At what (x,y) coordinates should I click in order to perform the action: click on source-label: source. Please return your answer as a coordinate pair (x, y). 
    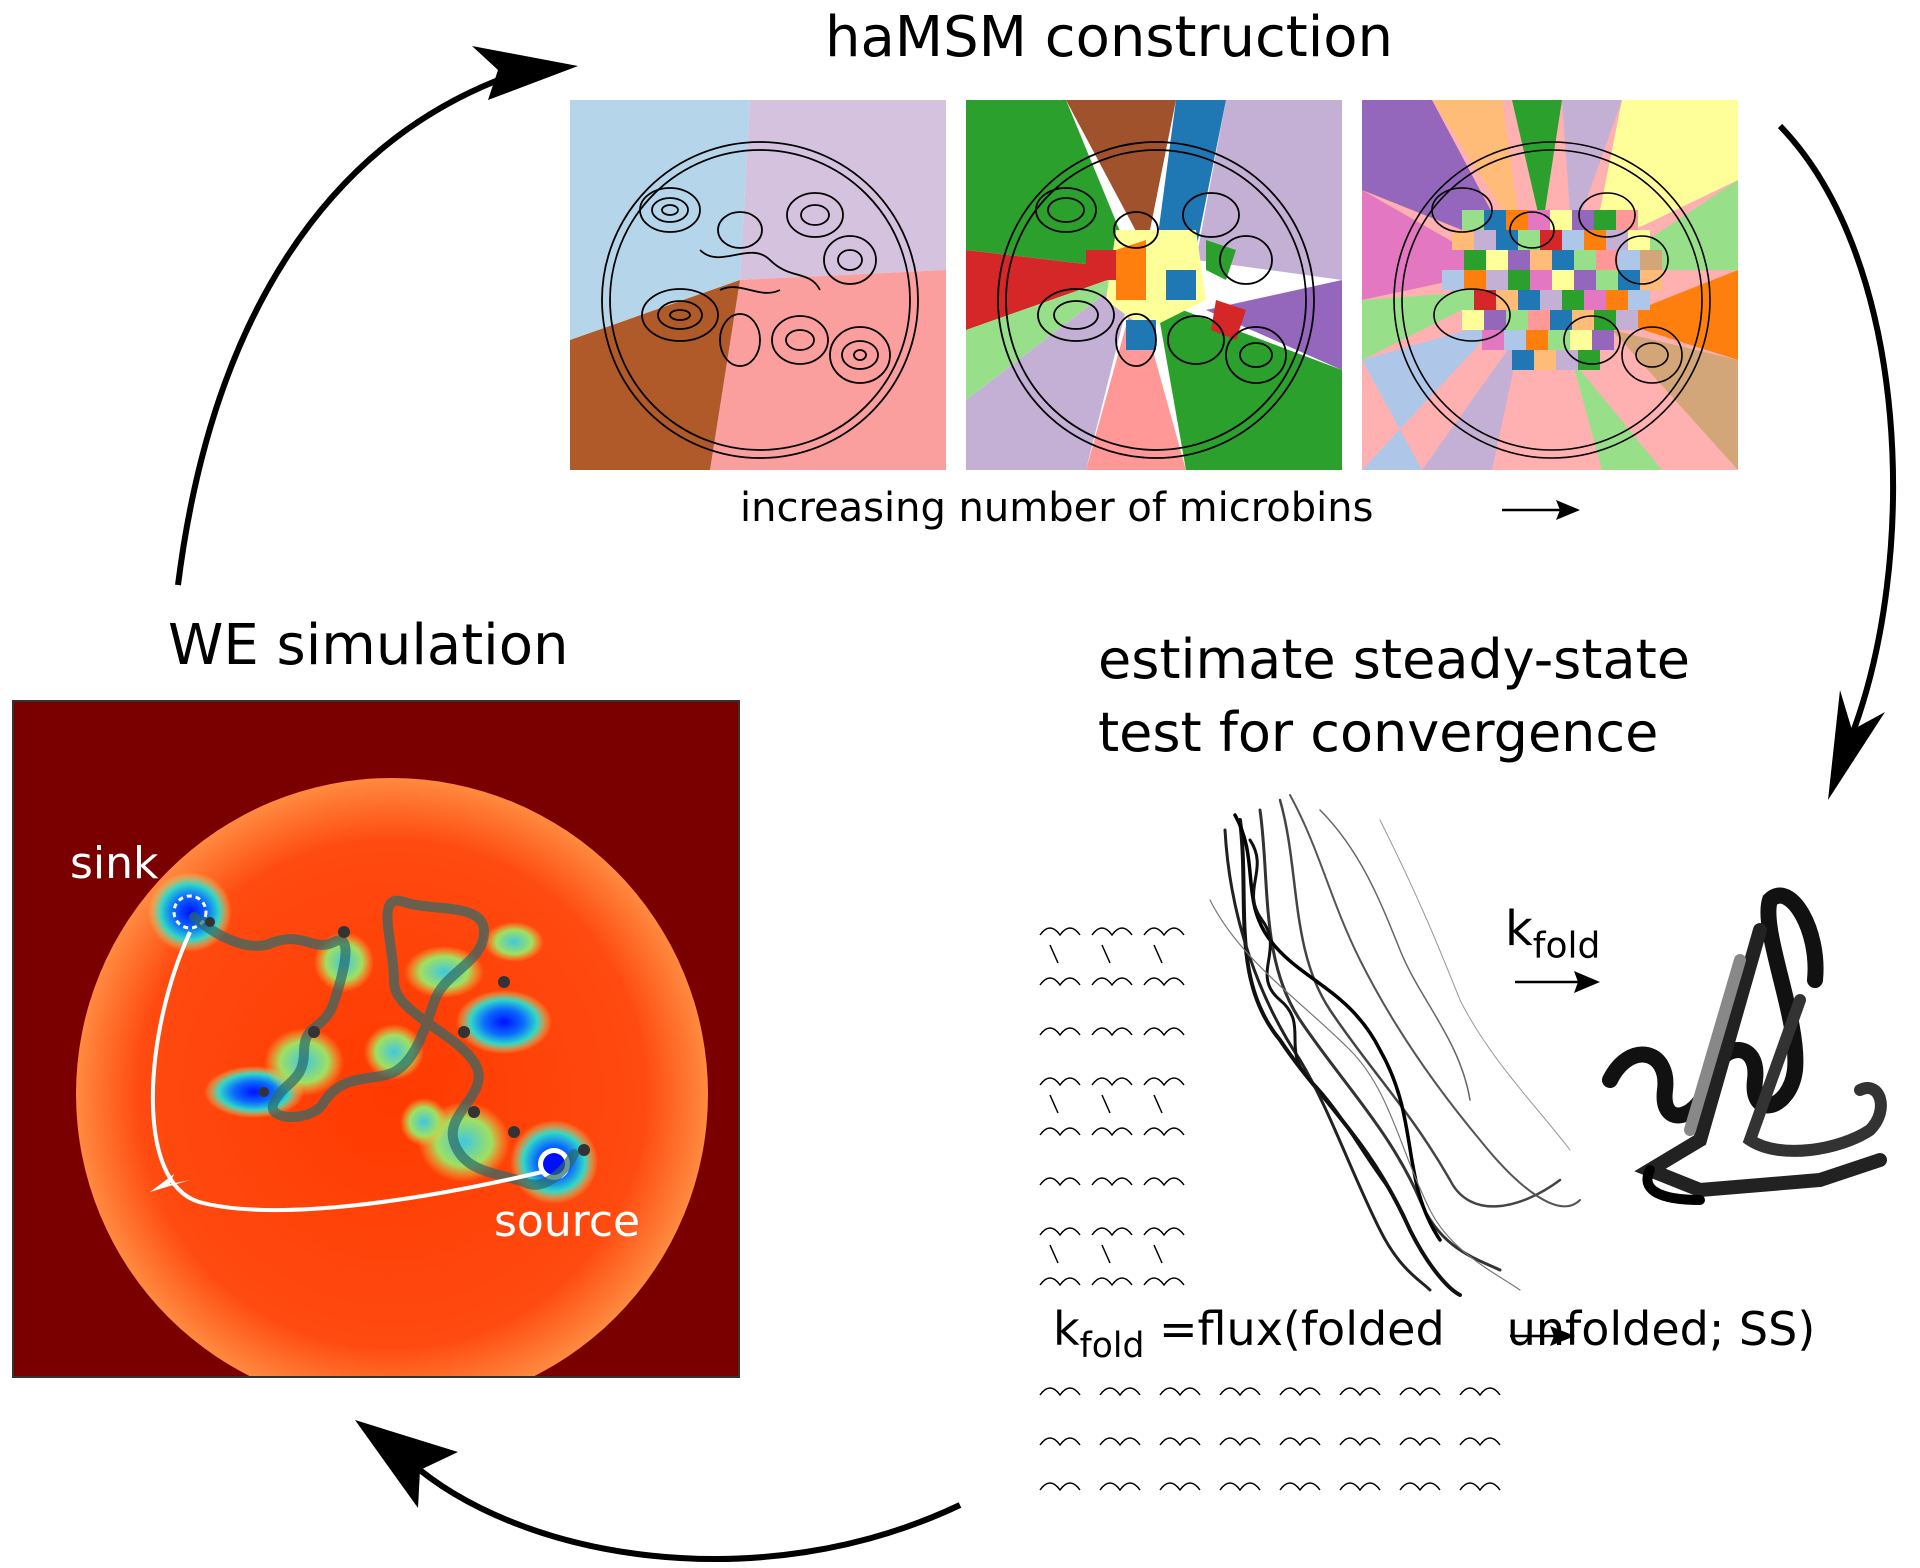
    Looking at the image, I should click on (567, 1221).